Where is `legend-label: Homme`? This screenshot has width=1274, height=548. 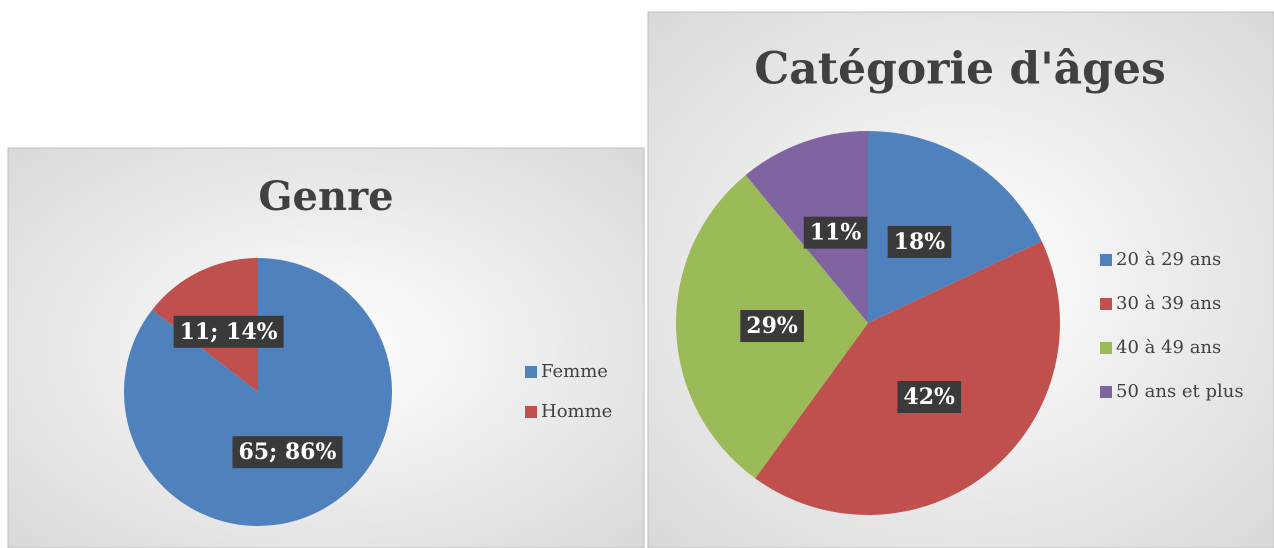
legend-label: Homme is located at coordinates (576, 411).